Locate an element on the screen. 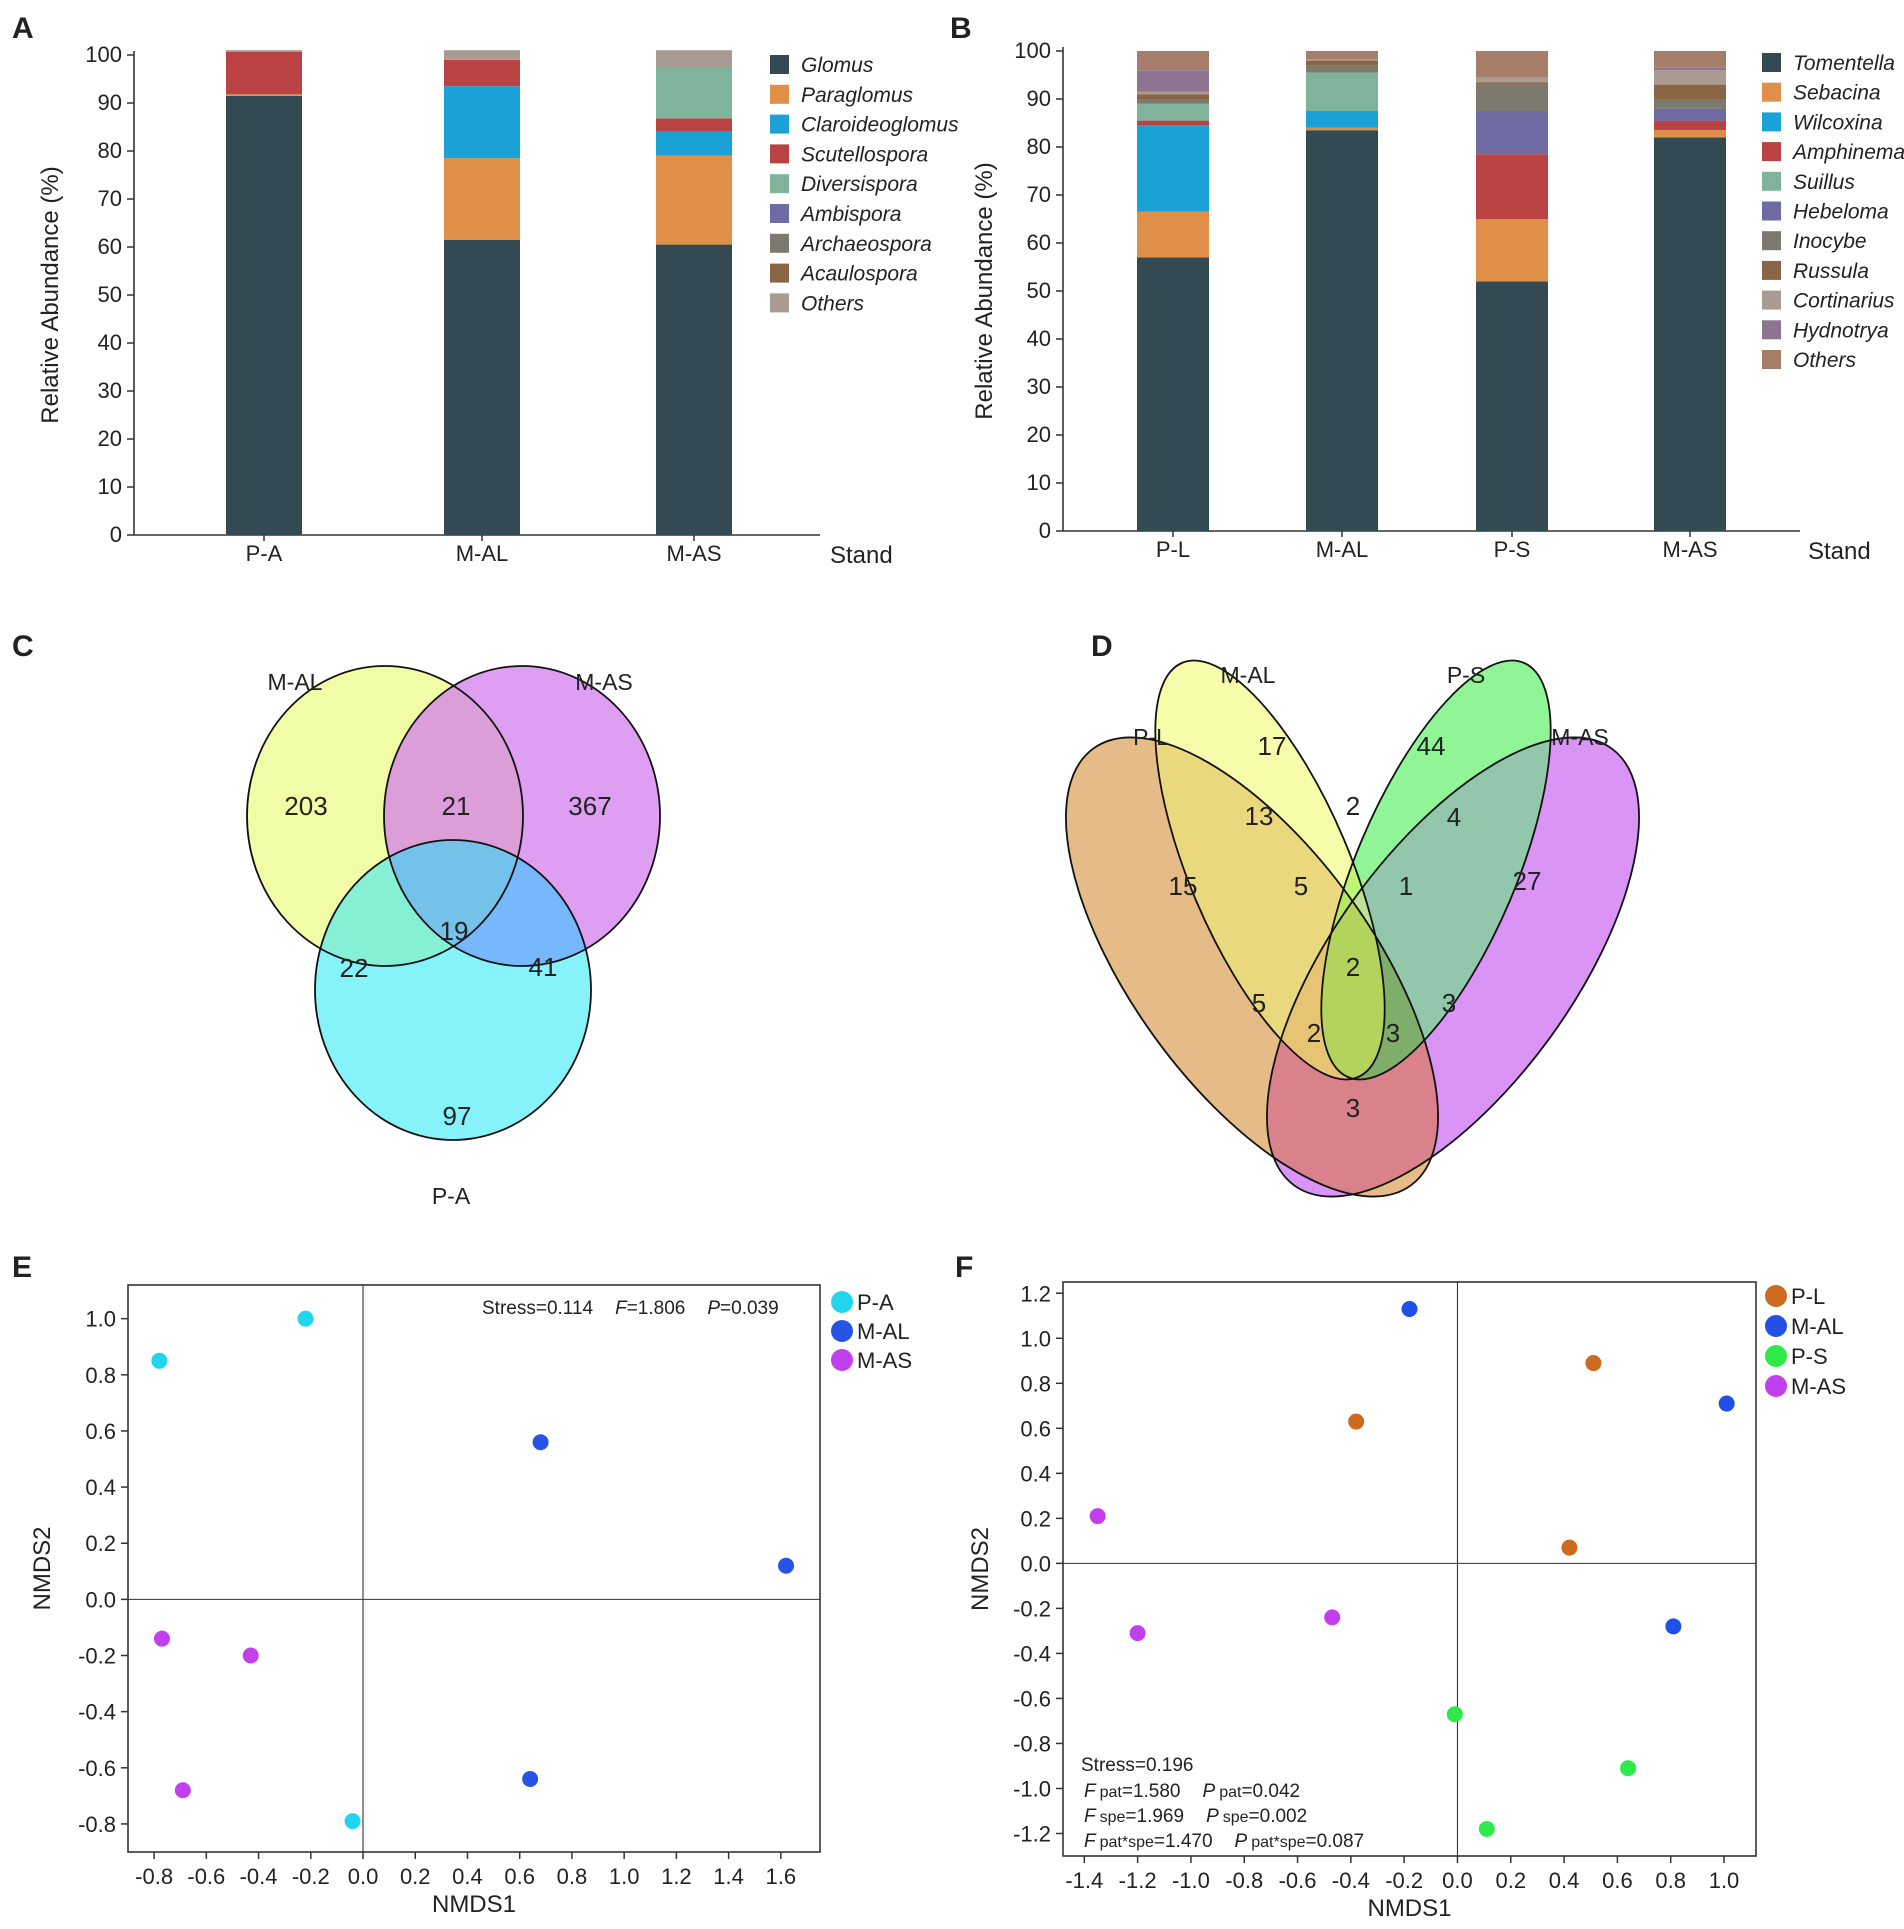  bar-segment-scutellospora is located at coordinates (264, 73).